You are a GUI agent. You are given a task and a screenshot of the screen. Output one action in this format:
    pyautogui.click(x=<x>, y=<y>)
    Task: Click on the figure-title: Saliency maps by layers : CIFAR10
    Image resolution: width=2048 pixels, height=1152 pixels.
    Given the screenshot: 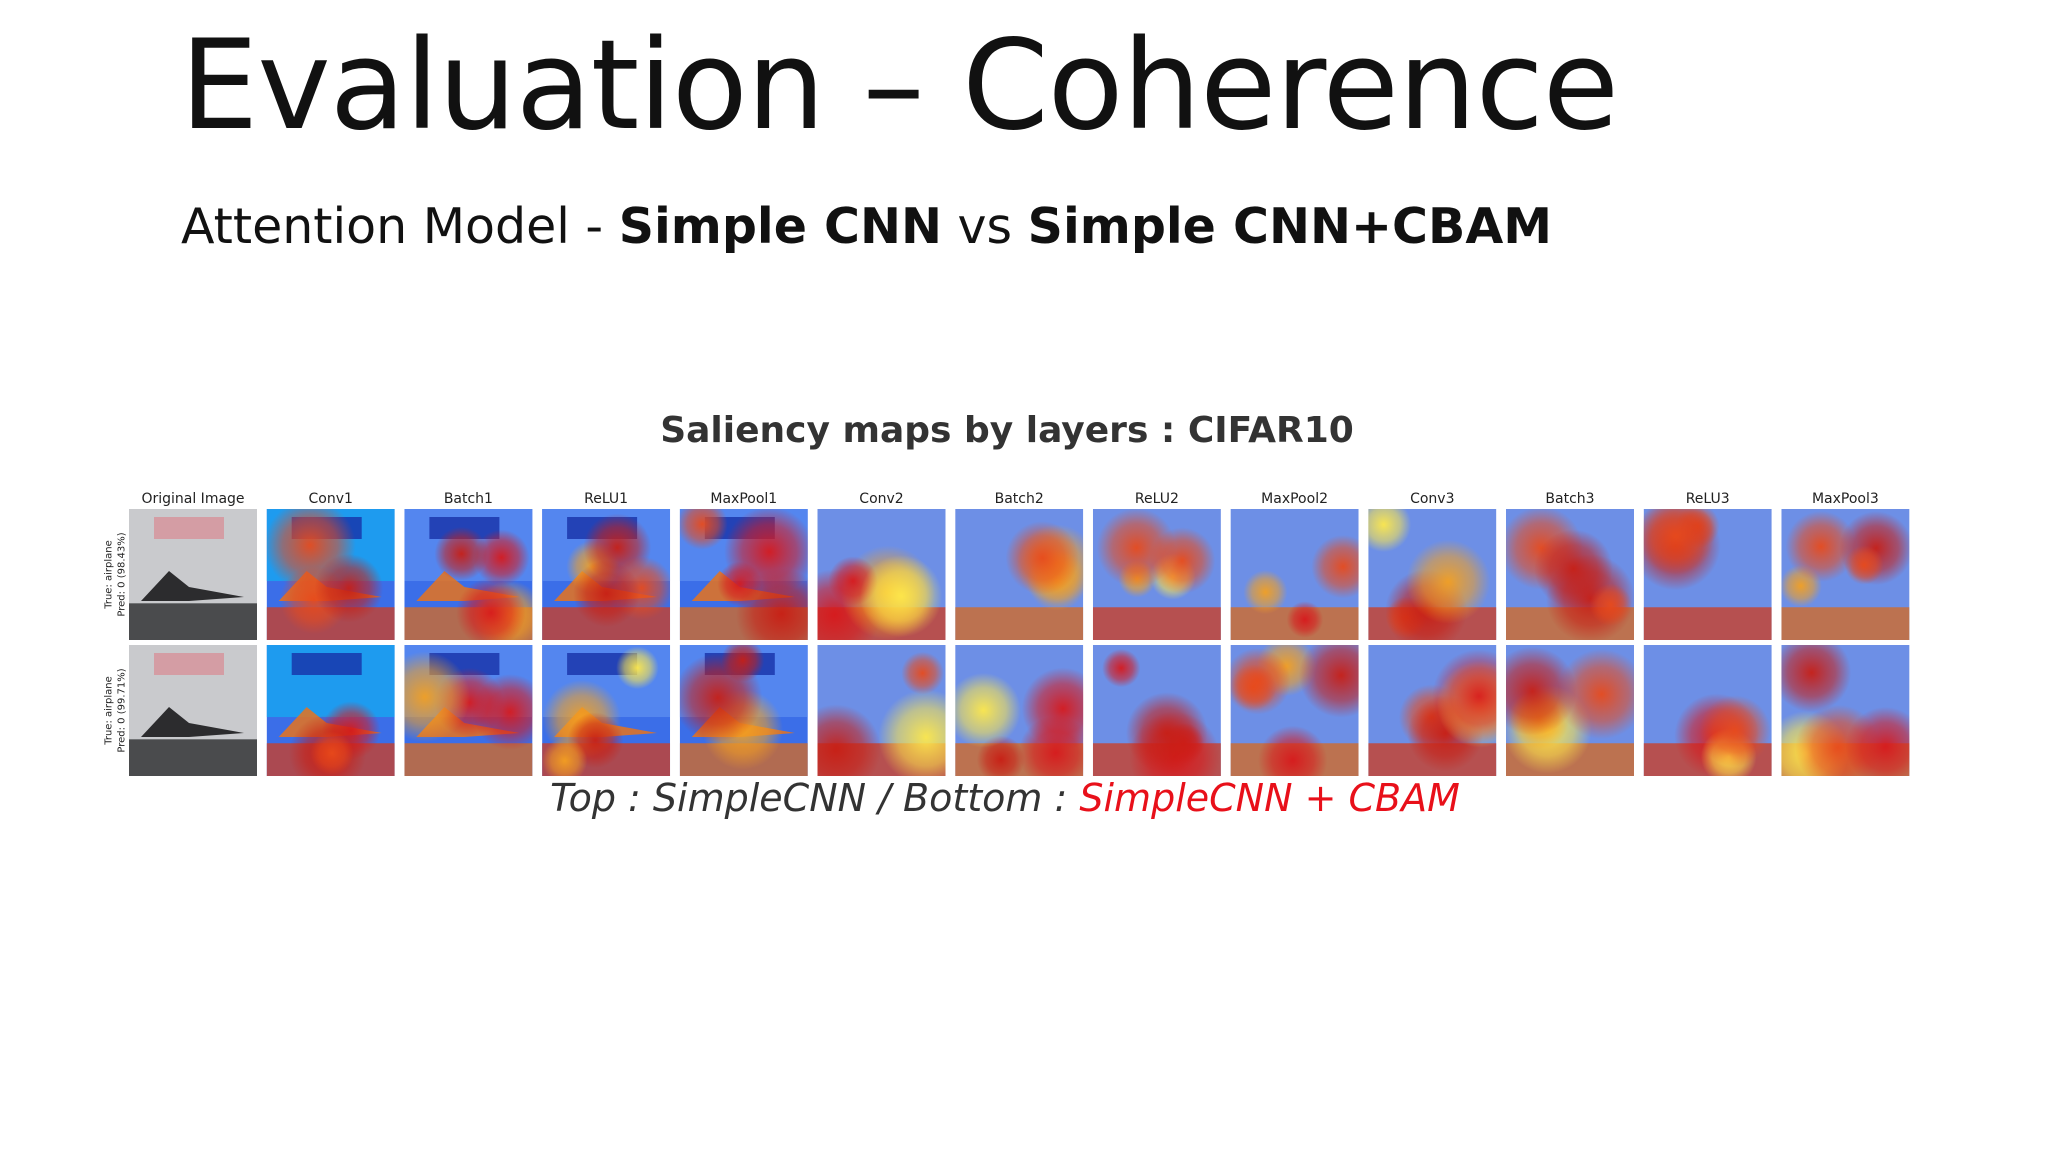 What is the action you would take?
    pyautogui.click(x=1007, y=430)
    